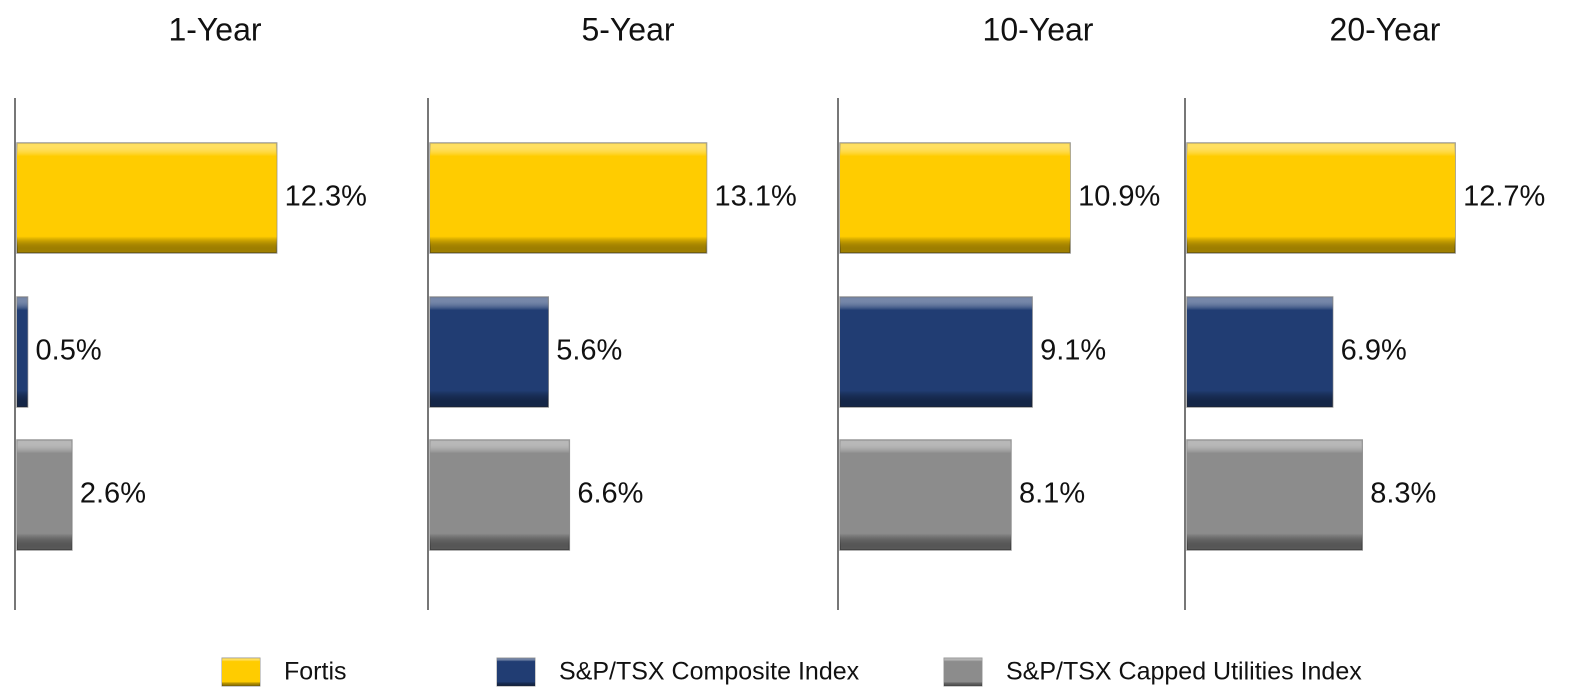 Image resolution: width=1587 pixels, height=698 pixels. What do you see at coordinates (1385, 29) in the screenshot?
I see `panel-title: 20-Year` at bounding box center [1385, 29].